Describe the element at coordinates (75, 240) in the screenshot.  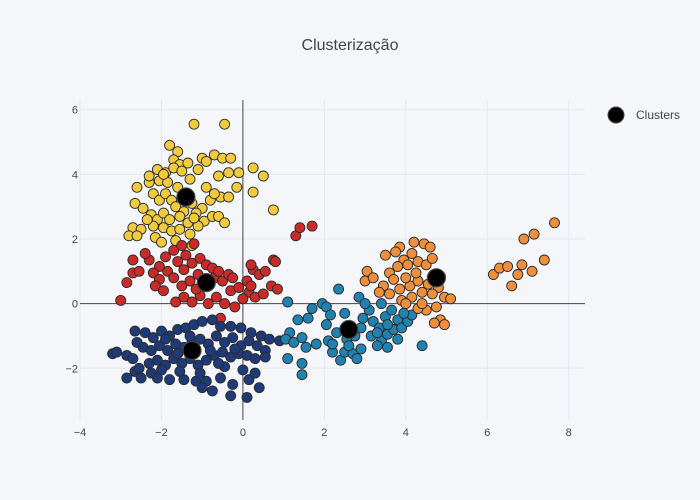
I see `y-tick-label: 2` at that location.